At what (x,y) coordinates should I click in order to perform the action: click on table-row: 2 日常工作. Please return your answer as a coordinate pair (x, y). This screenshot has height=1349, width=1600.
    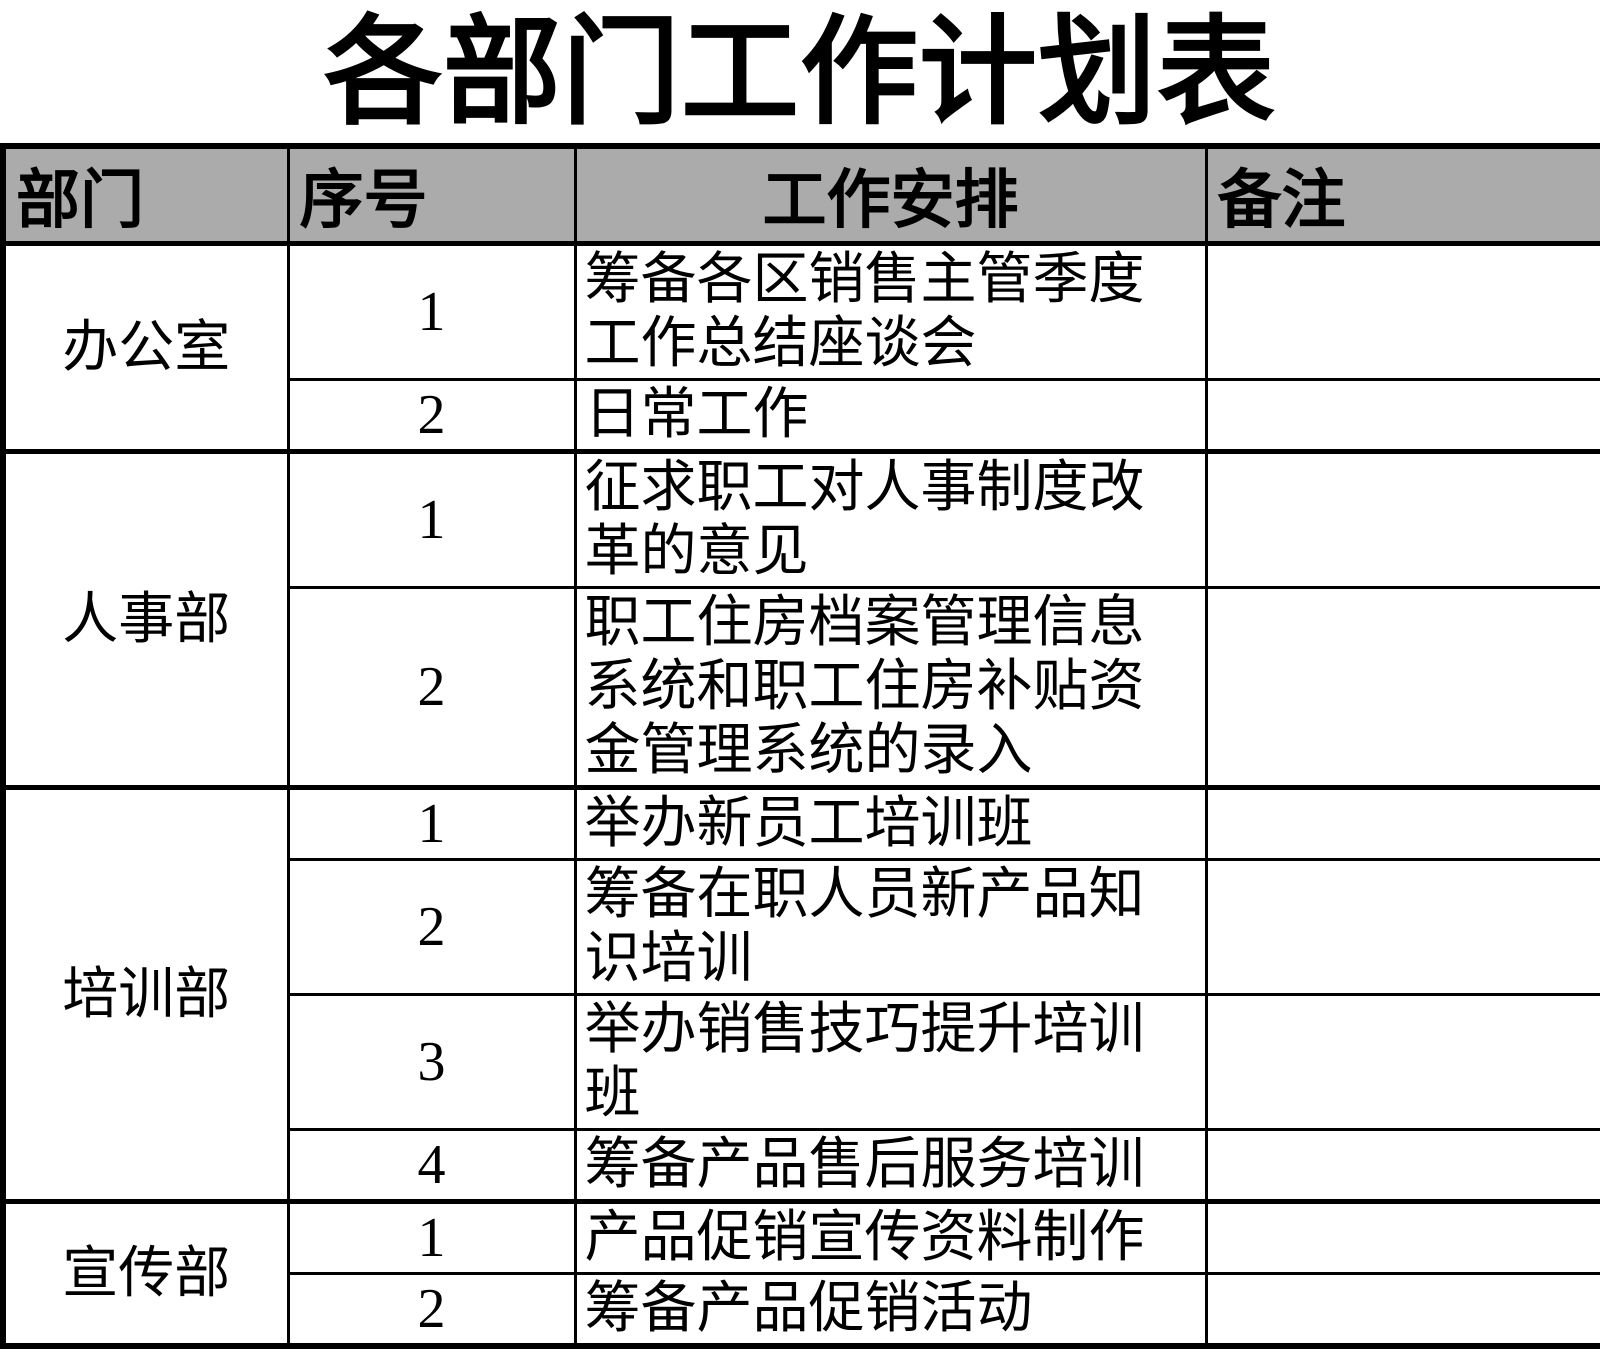
    Looking at the image, I should click on (801, 416).